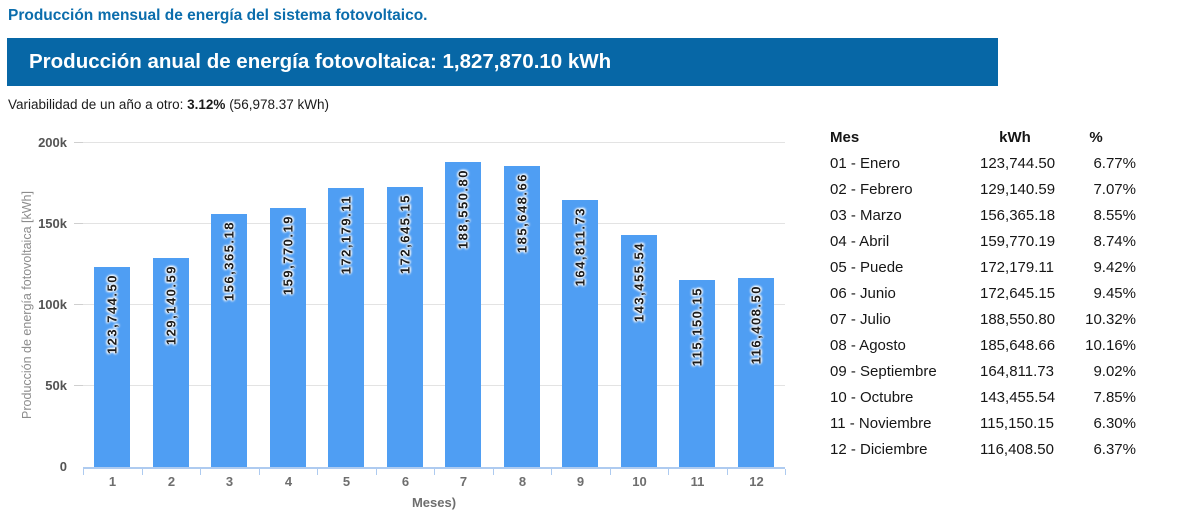 The width and height of the screenshot is (1191, 528). Describe the element at coordinates (346, 327) in the screenshot. I see `bar: 172,179.11` at that location.